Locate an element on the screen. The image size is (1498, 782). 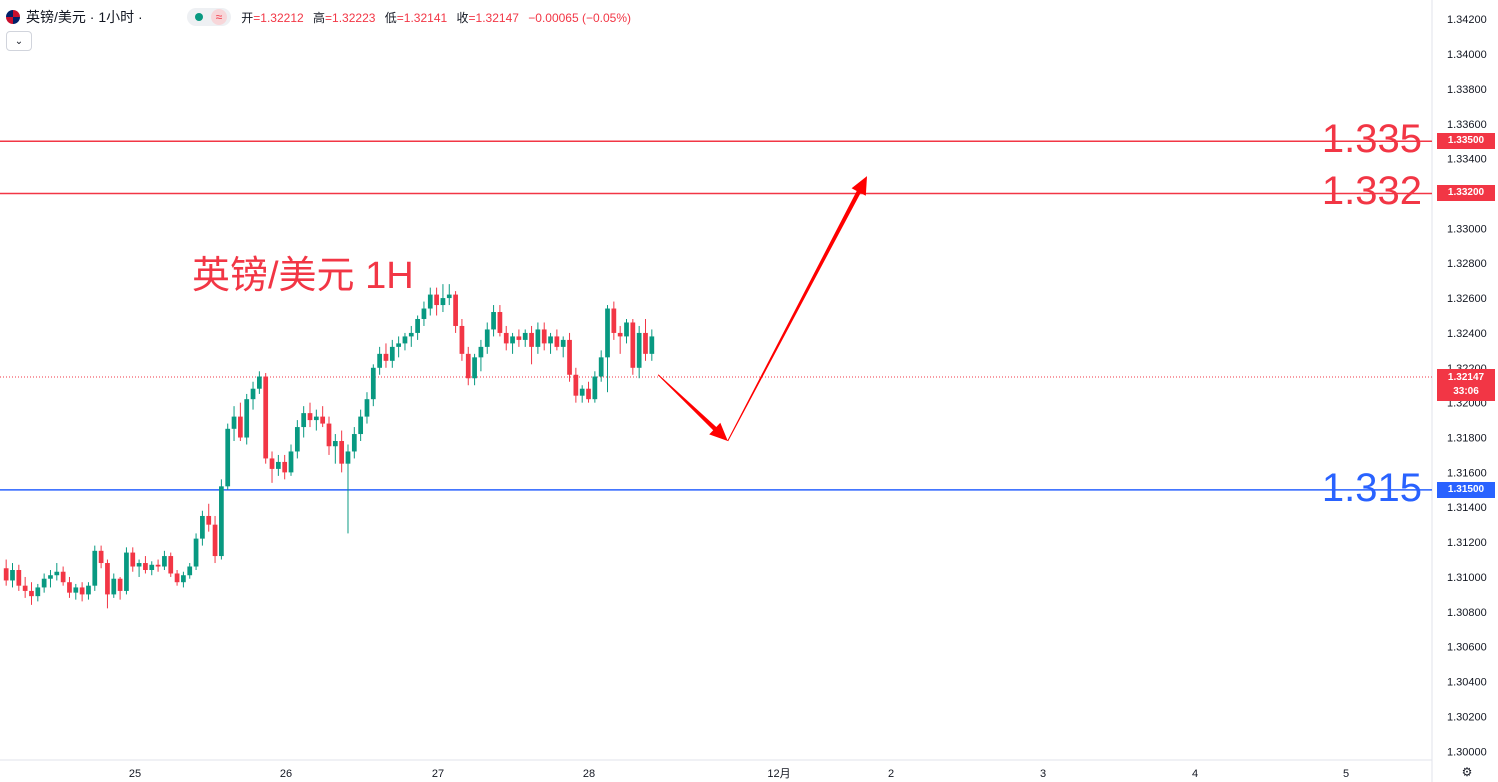
countdown-label: 33:06 is located at coordinates (1466, 391).